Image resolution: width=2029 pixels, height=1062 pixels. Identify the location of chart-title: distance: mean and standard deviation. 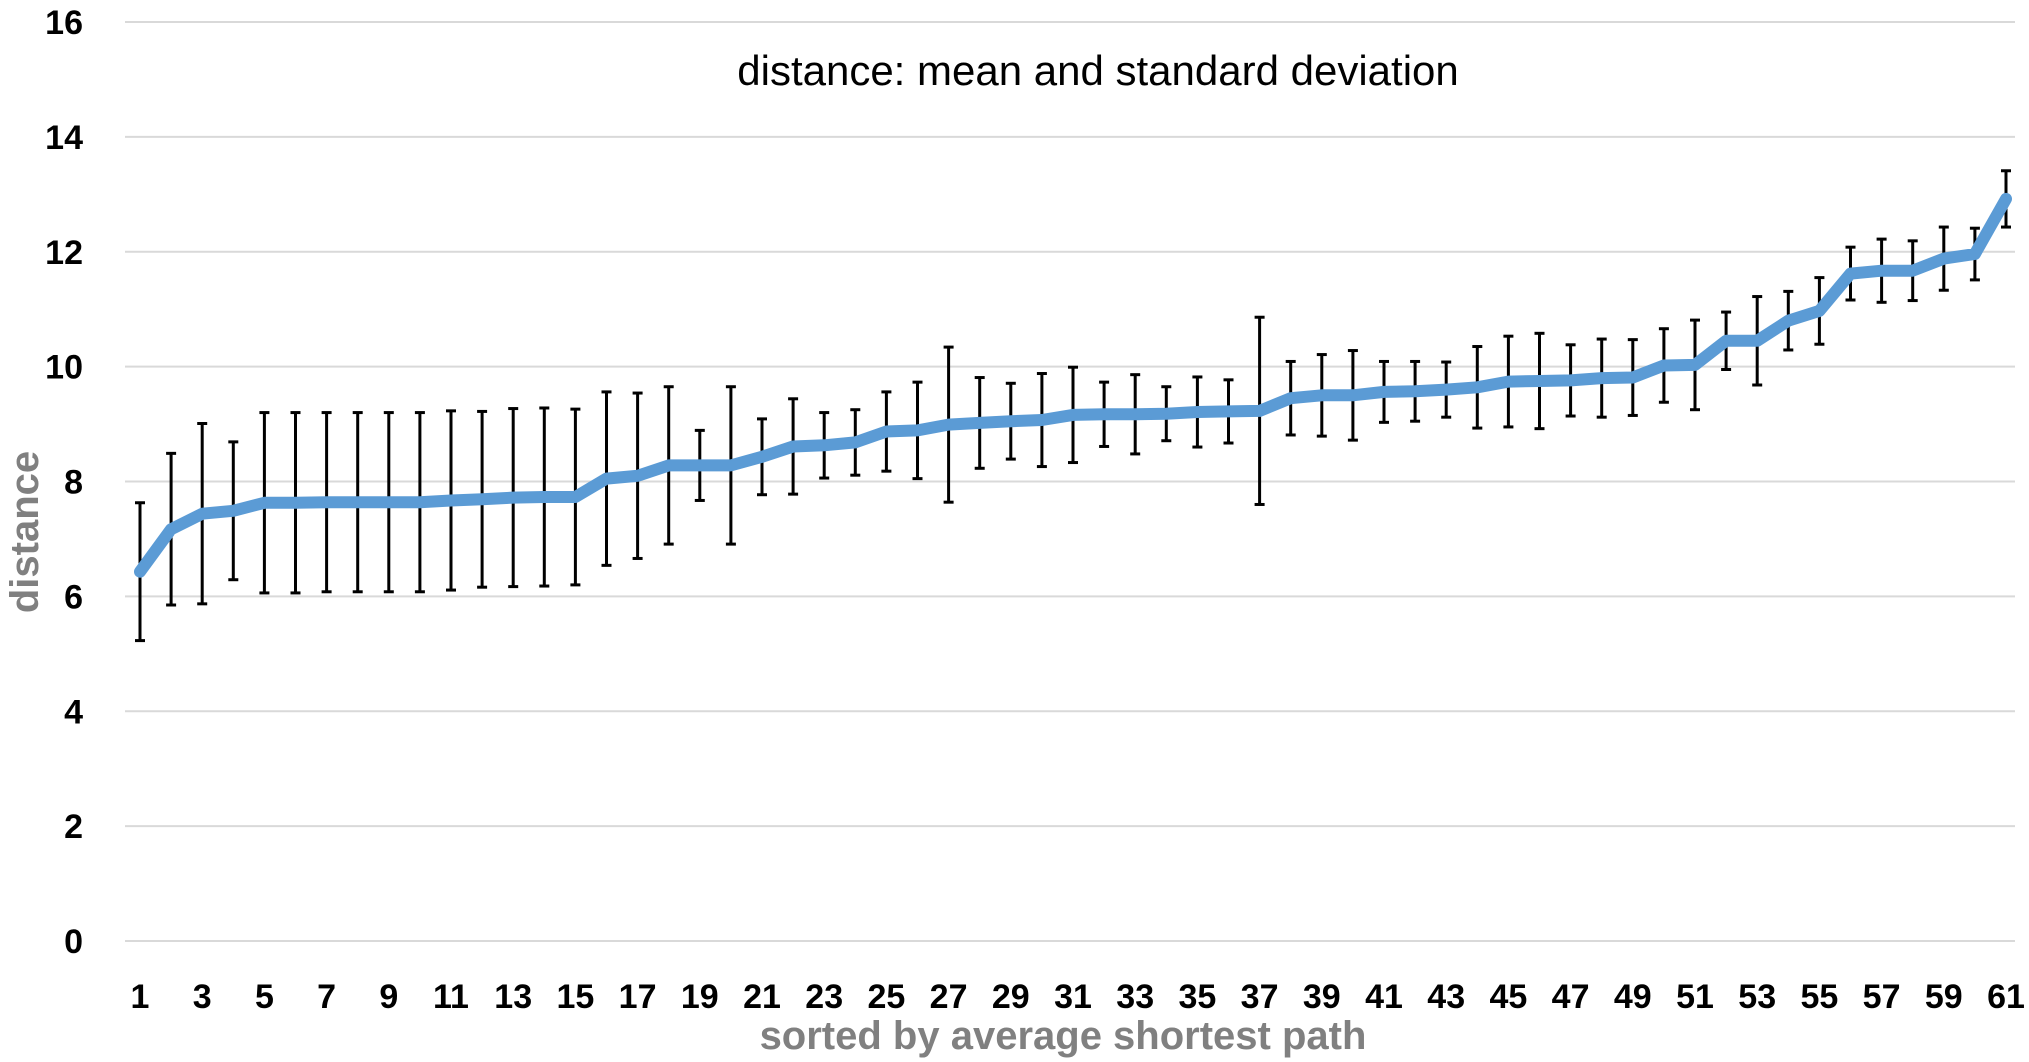
(1098, 70).